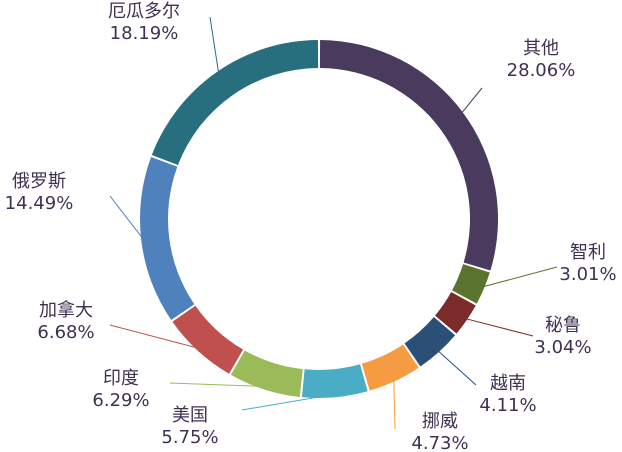  Describe the element at coordinates (563, 325) in the screenshot. I see `slice-name: 秘鲁` at that location.